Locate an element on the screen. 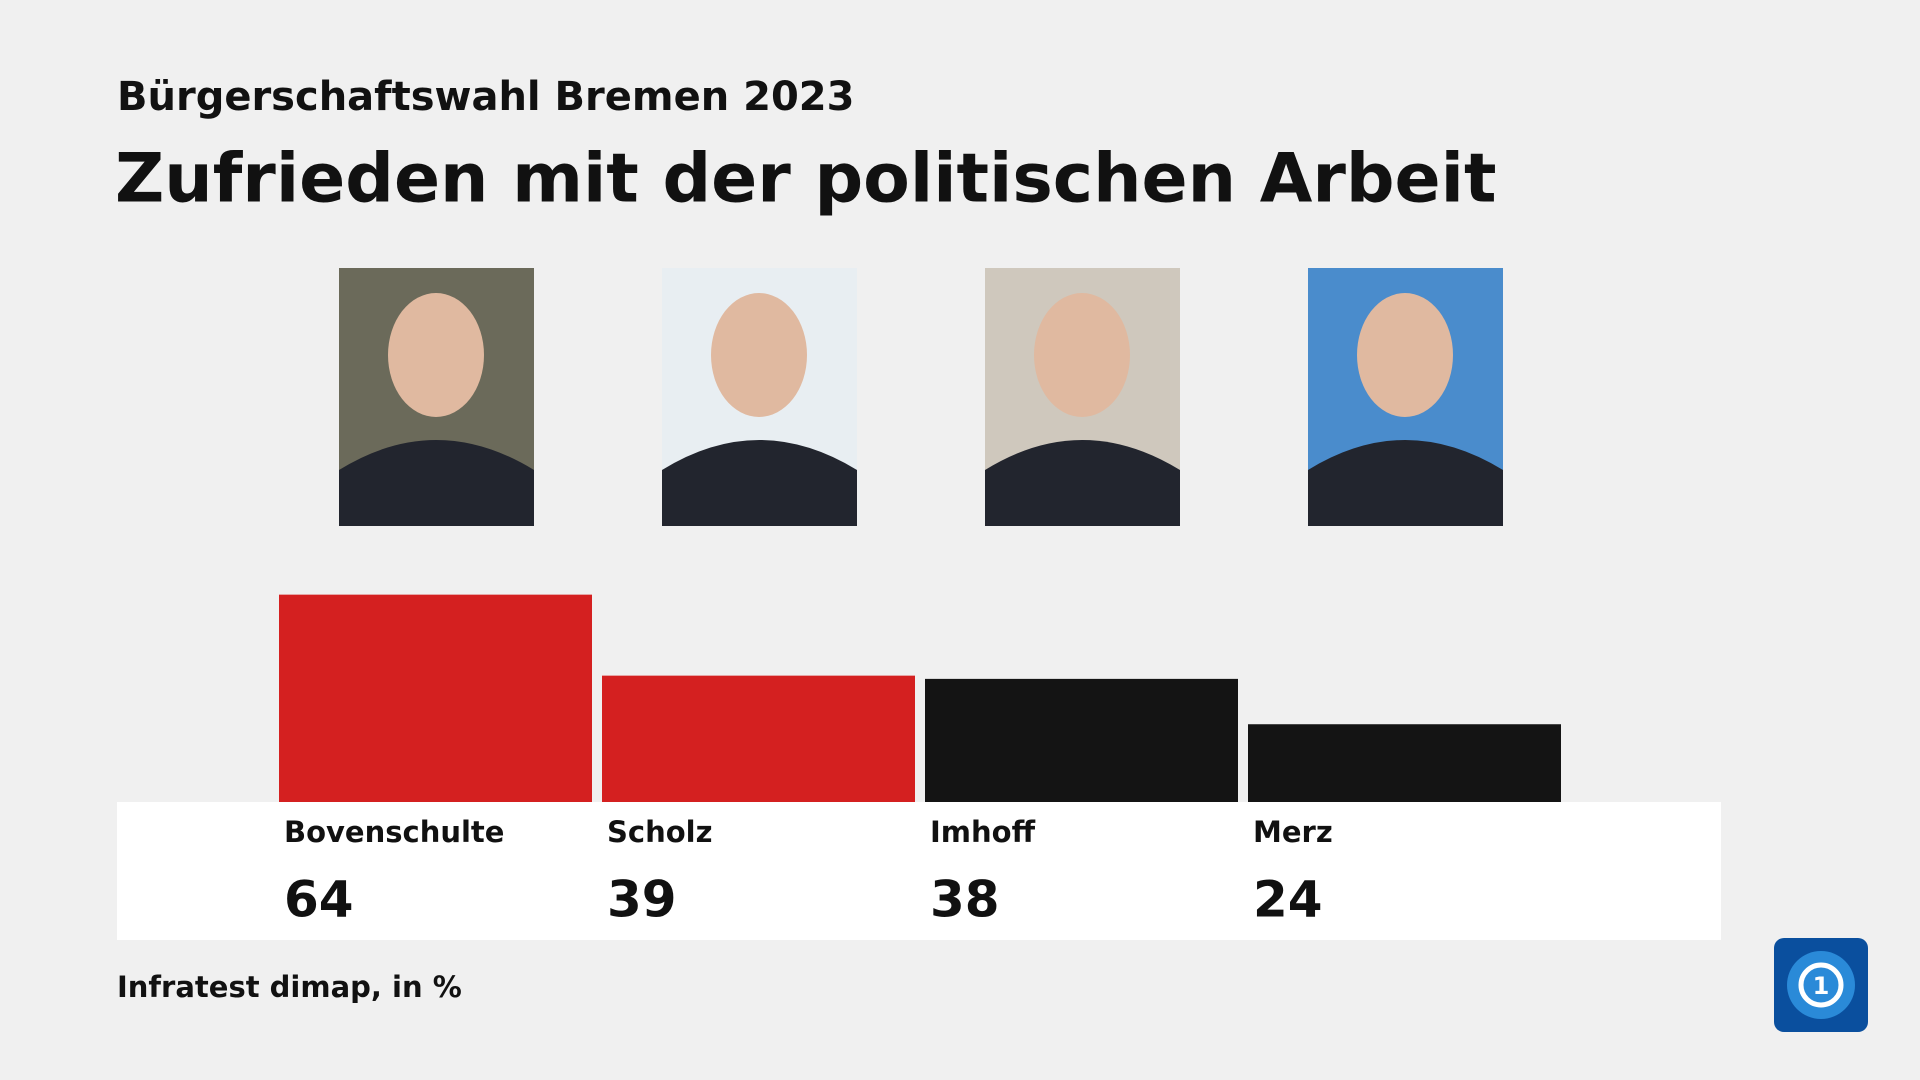  logo: 1 is located at coordinates (1821, 985).